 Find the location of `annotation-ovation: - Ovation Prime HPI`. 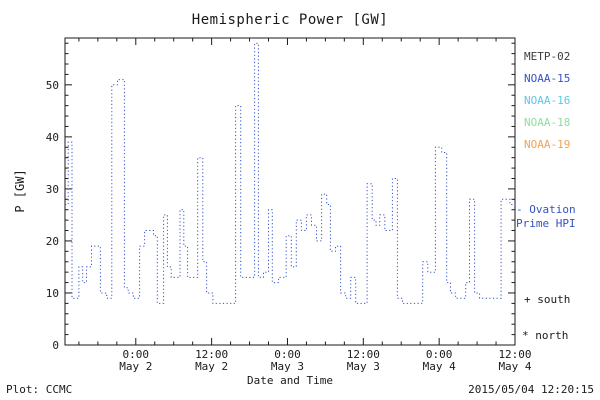

annotation-ovation: - Ovation Prime HPI is located at coordinates (546, 217).